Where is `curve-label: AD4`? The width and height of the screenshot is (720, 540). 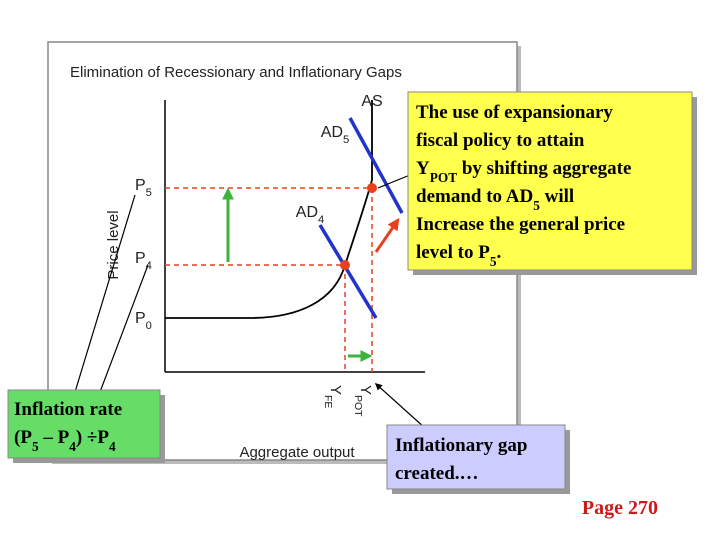
curve-label: AD4 is located at coordinates (310, 215).